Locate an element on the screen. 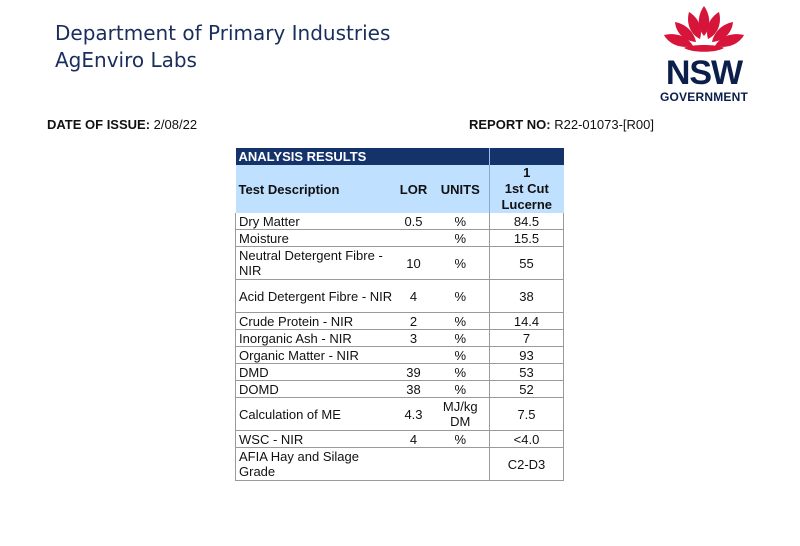 The width and height of the screenshot is (800, 546). table-row: Calculation of ME 4.3 MJ/kg DM 7.5 is located at coordinates (399, 414).